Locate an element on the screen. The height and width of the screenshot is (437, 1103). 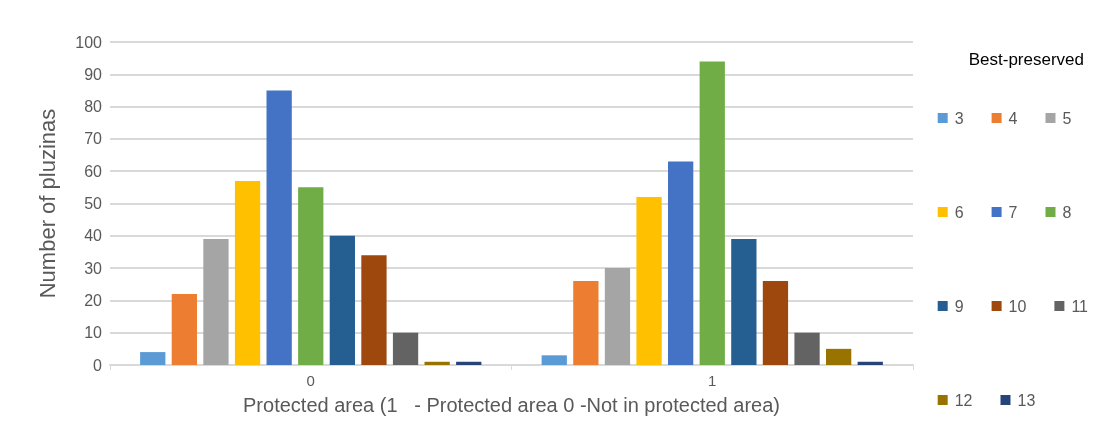
y-tick-label: 0 is located at coordinates (98, 365).